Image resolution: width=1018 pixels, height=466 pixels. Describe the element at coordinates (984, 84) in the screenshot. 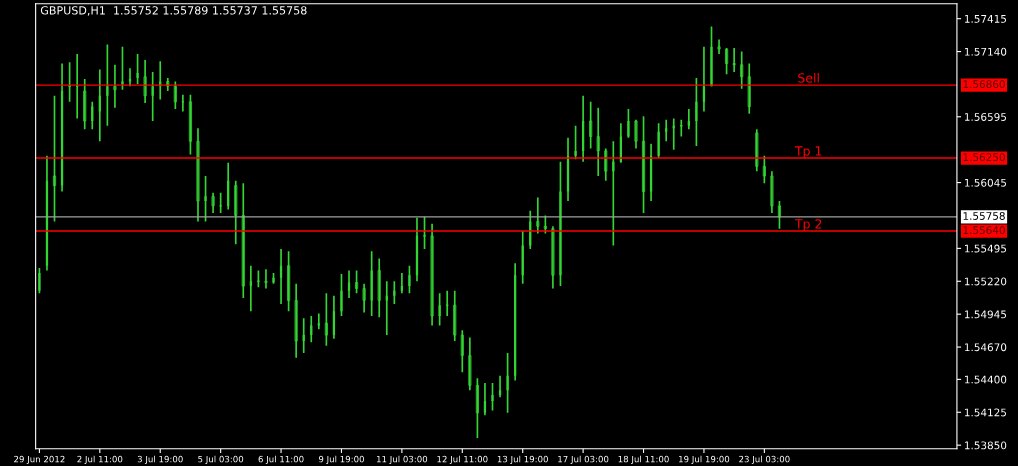

I see `ref-line-label: 1.56860` at that location.